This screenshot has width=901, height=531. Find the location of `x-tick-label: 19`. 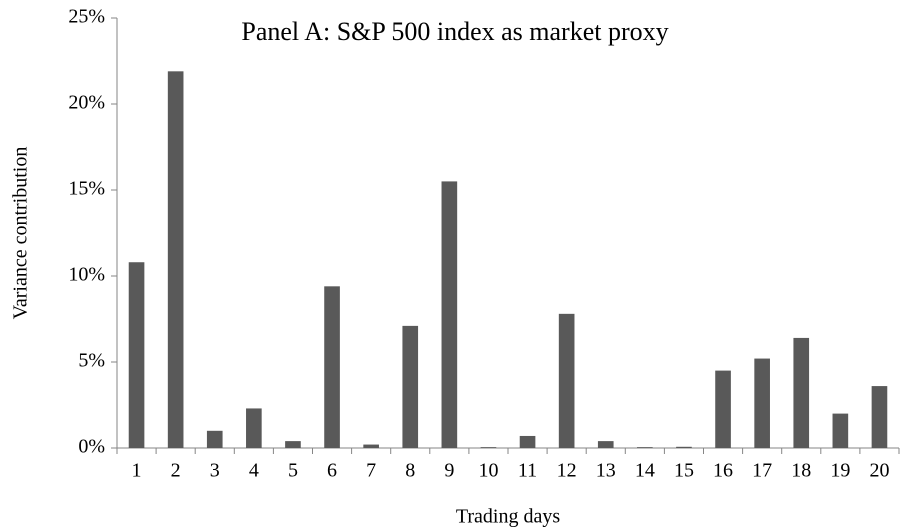

x-tick-label: 19 is located at coordinates (840, 471).